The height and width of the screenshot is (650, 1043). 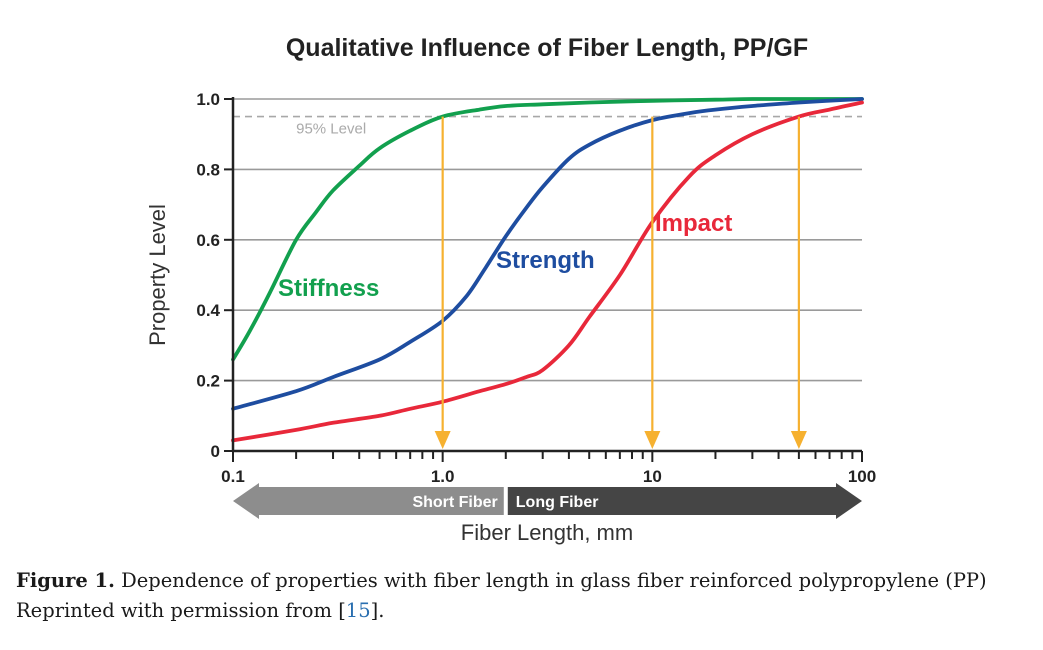 What do you see at coordinates (693, 223) in the screenshot?
I see `impact-label: Impact` at bounding box center [693, 223].